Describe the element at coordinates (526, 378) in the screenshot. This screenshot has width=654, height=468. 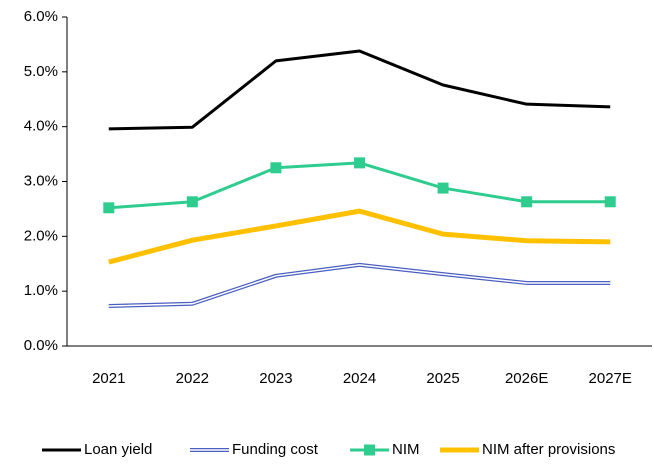
I see `x-tick-label: 2026E` at that location.